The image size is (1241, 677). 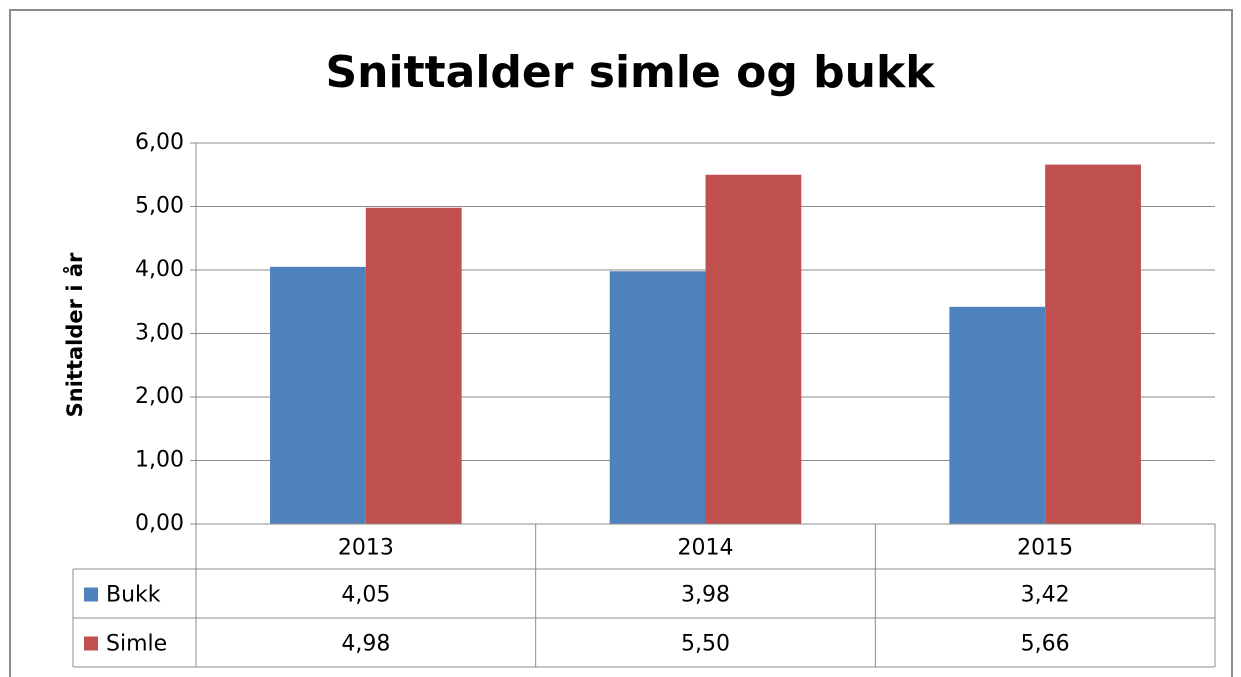 What do you see at coordinates (159, 333) in the screenshot?
I see `y-tick-label: 3,00` at bounding box center [159, 333].